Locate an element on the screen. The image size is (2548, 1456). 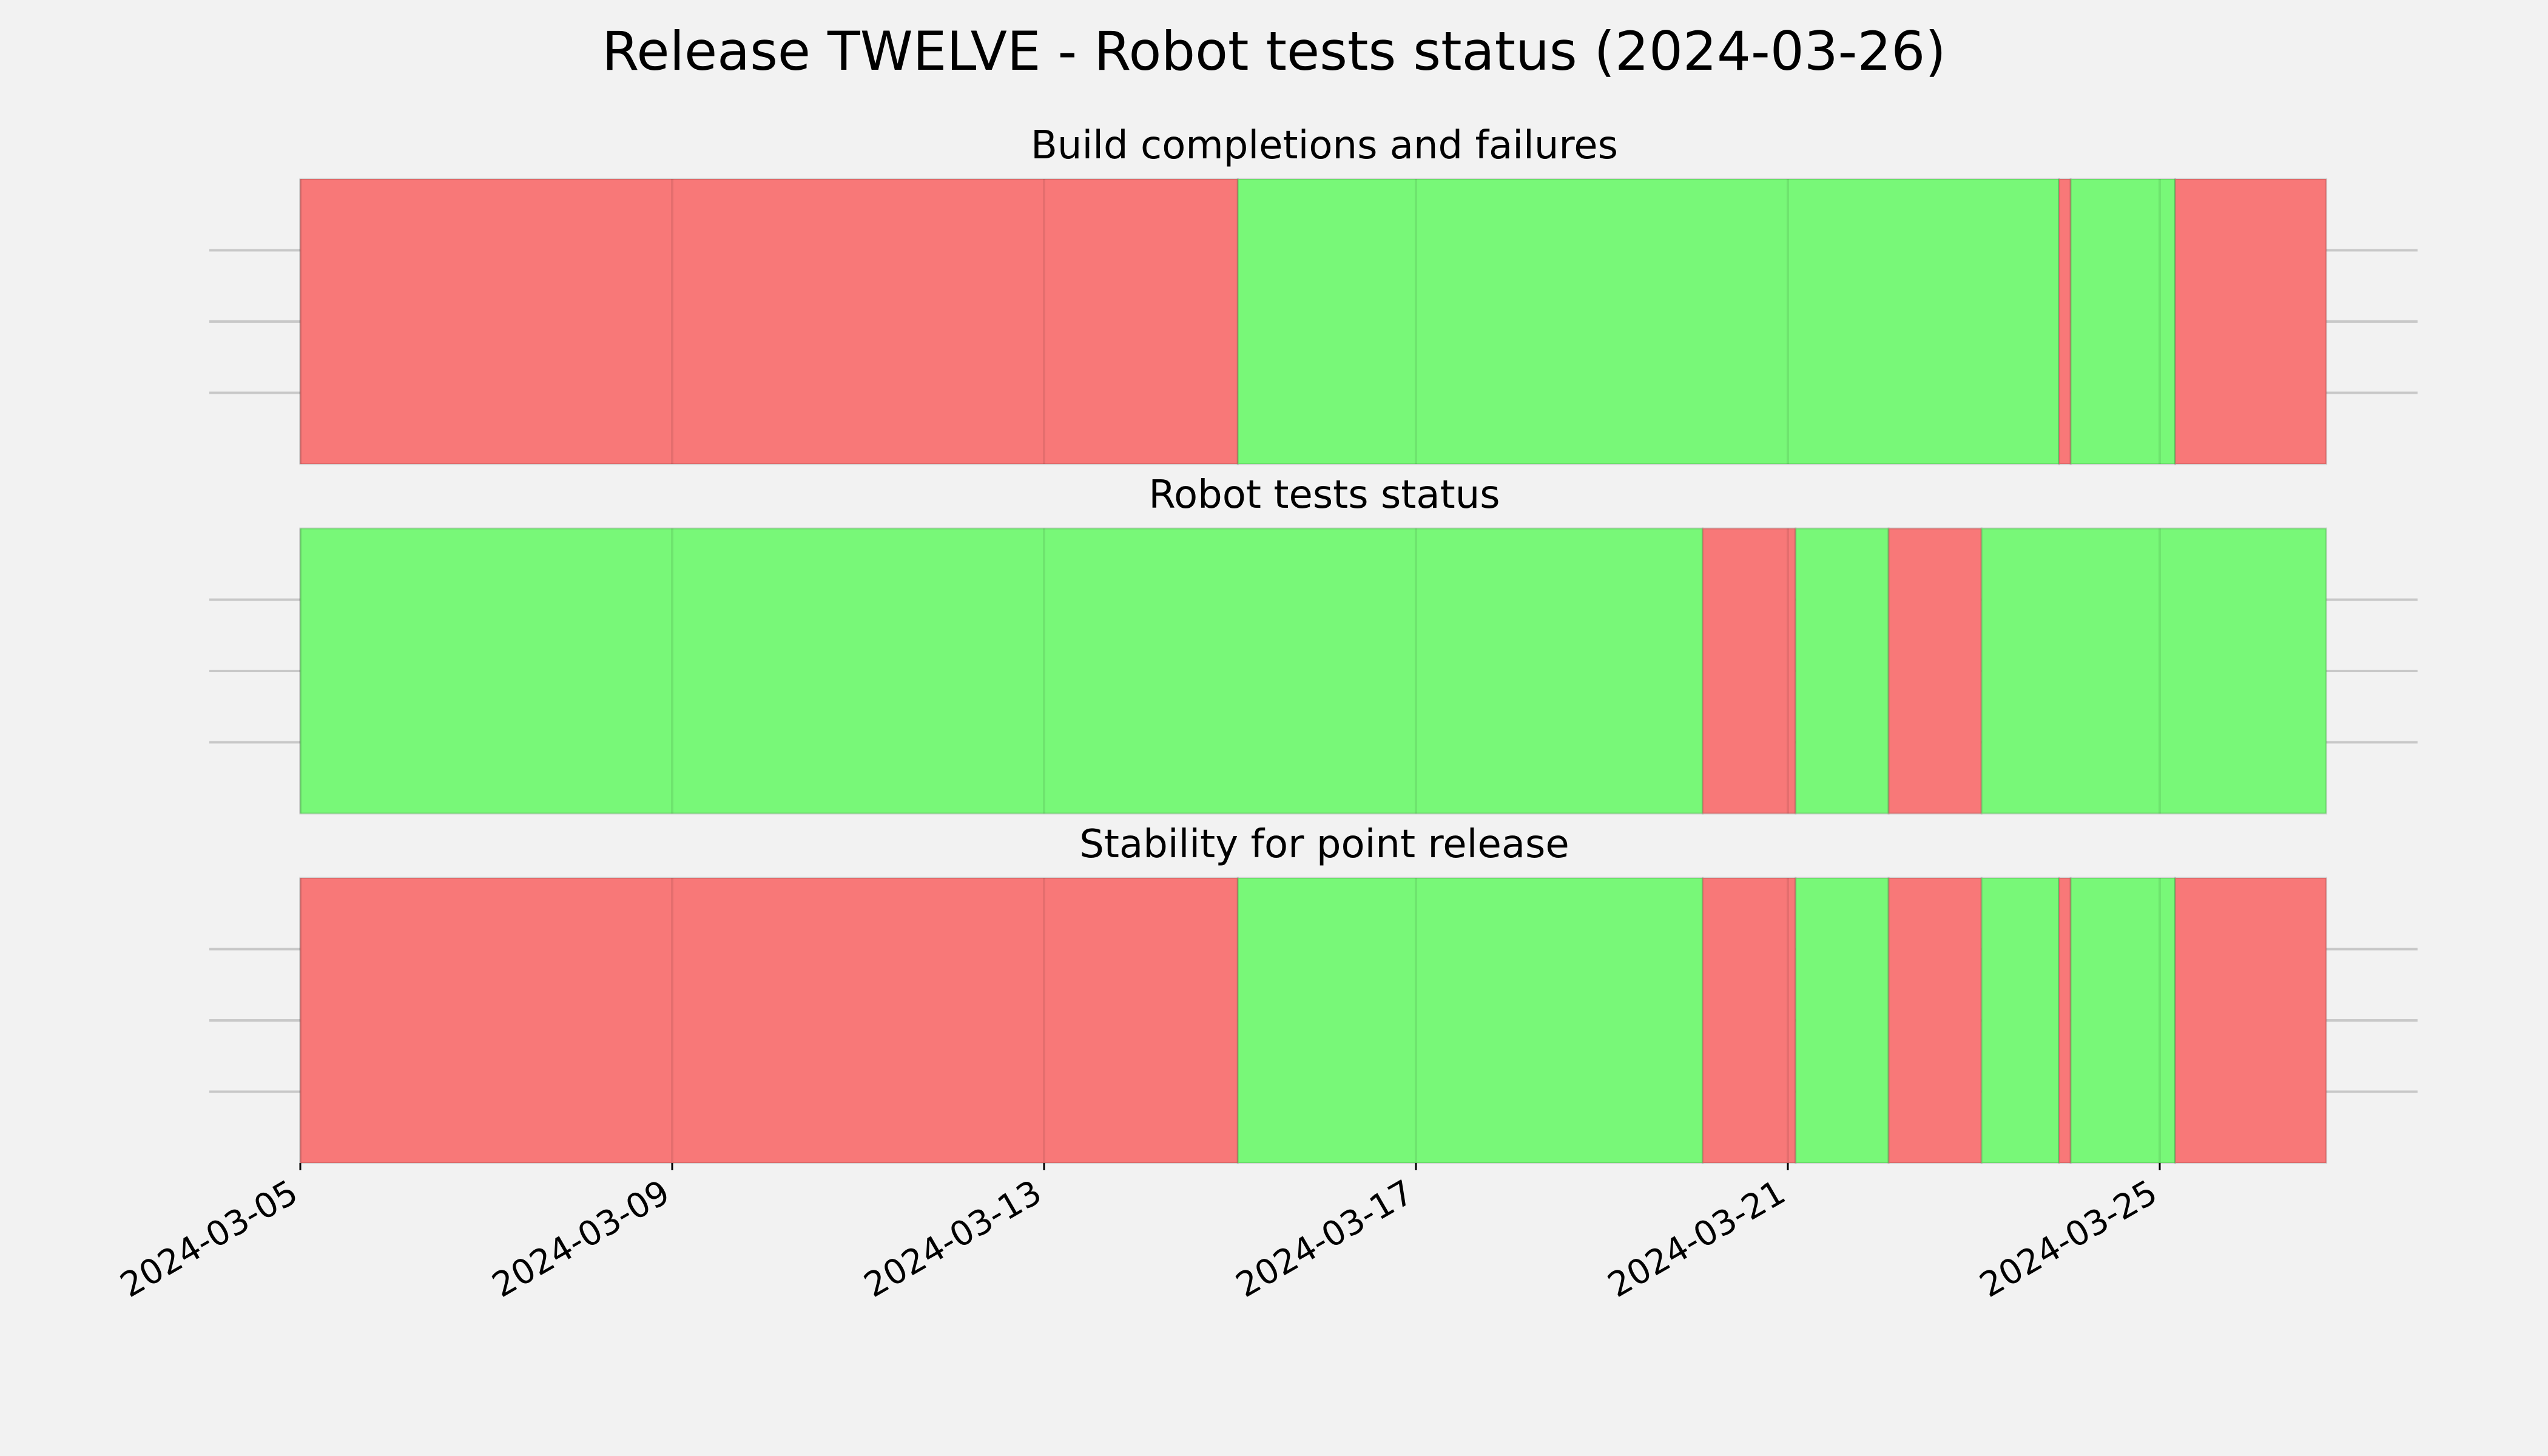
panel-title: Robot tests status is located at coordinates (1324, 495).